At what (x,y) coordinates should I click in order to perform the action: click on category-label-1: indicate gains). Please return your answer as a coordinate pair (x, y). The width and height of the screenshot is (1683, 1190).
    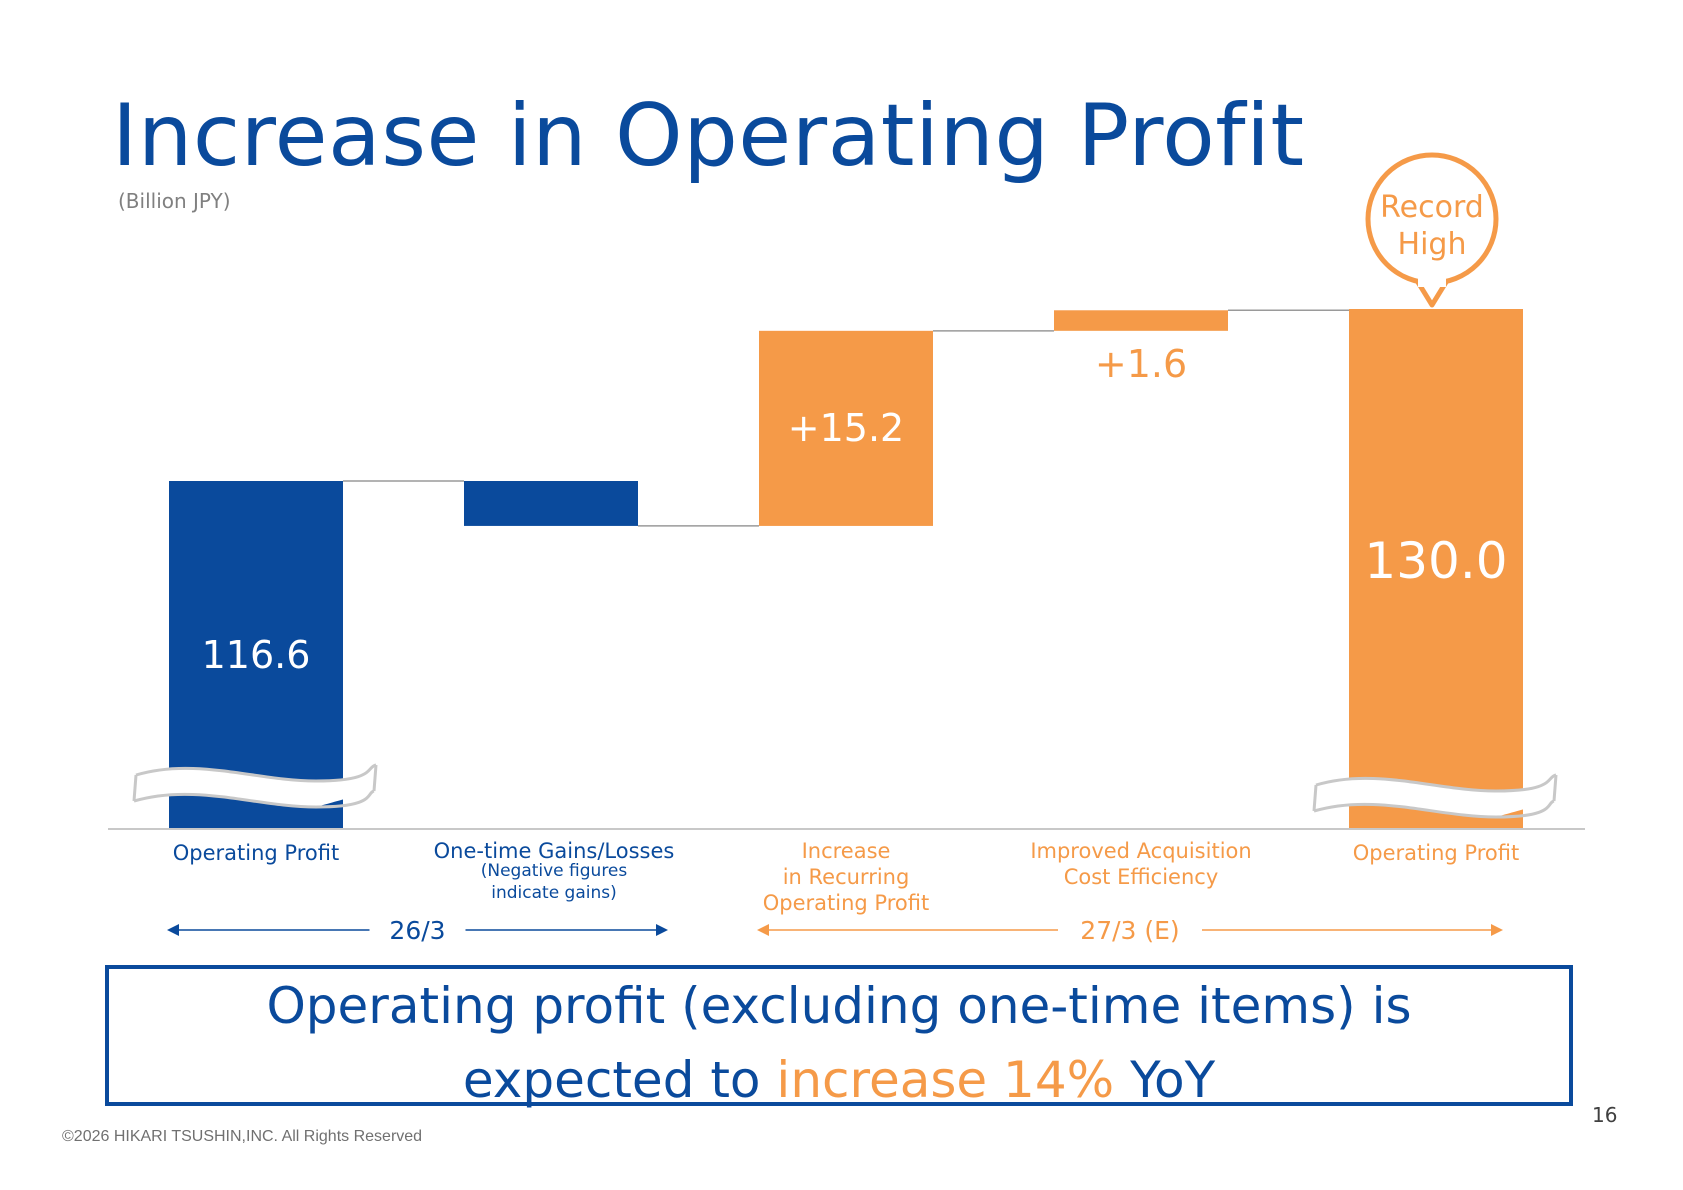
    Looking at the image, I should click on (554, 893).